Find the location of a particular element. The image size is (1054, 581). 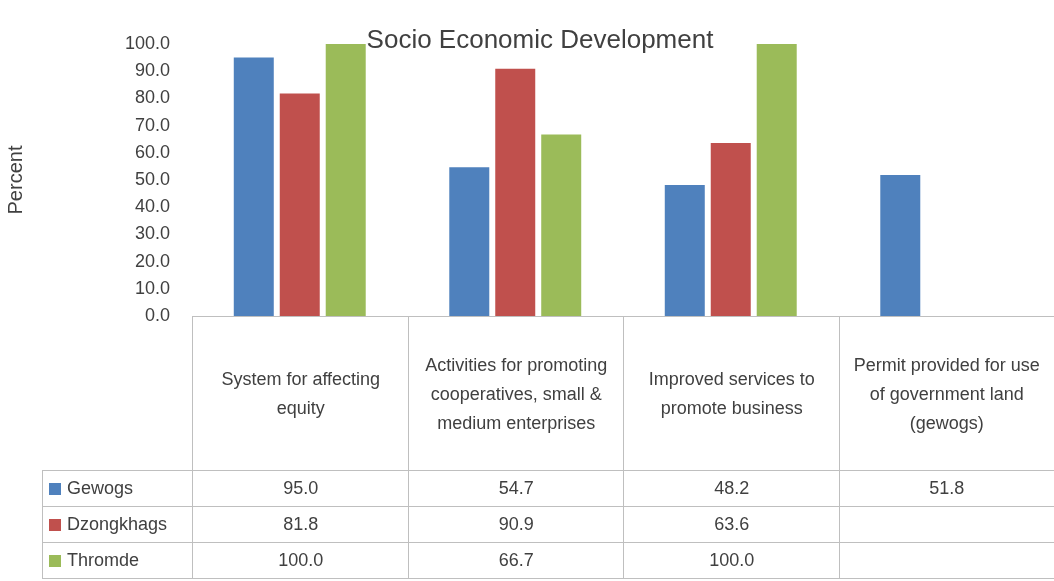

y-tick-label: 0.0 is located at coordinates (157, 314).